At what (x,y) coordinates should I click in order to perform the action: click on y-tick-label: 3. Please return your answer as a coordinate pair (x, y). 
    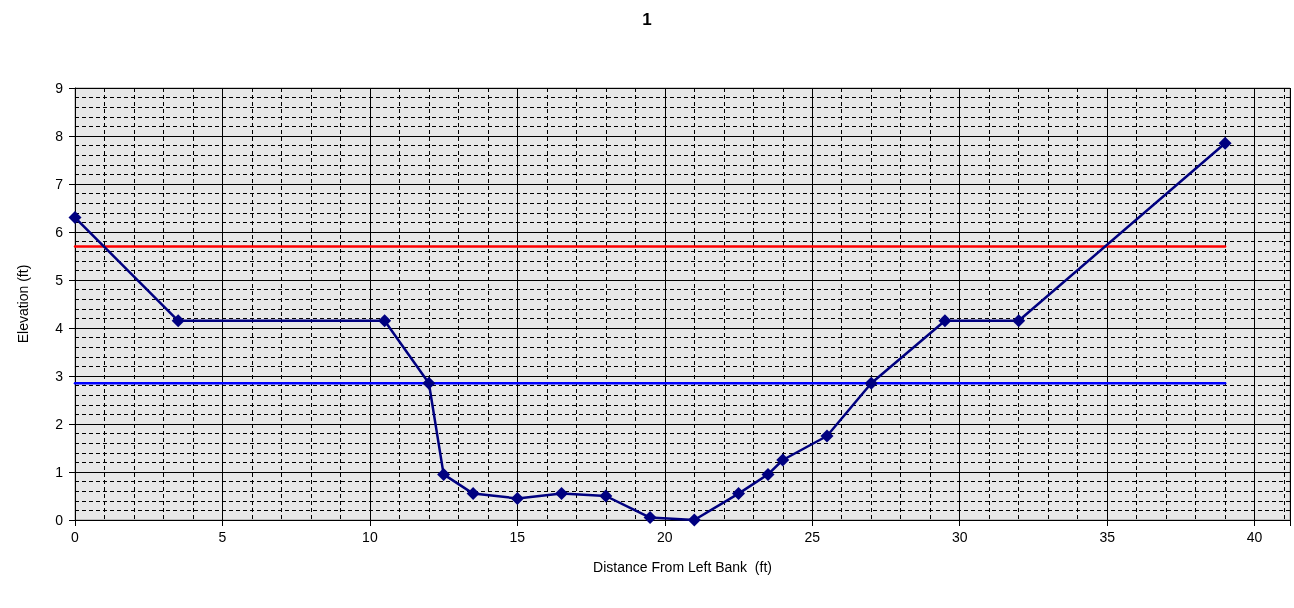
    Looking at the image, I should click on (59, 376).